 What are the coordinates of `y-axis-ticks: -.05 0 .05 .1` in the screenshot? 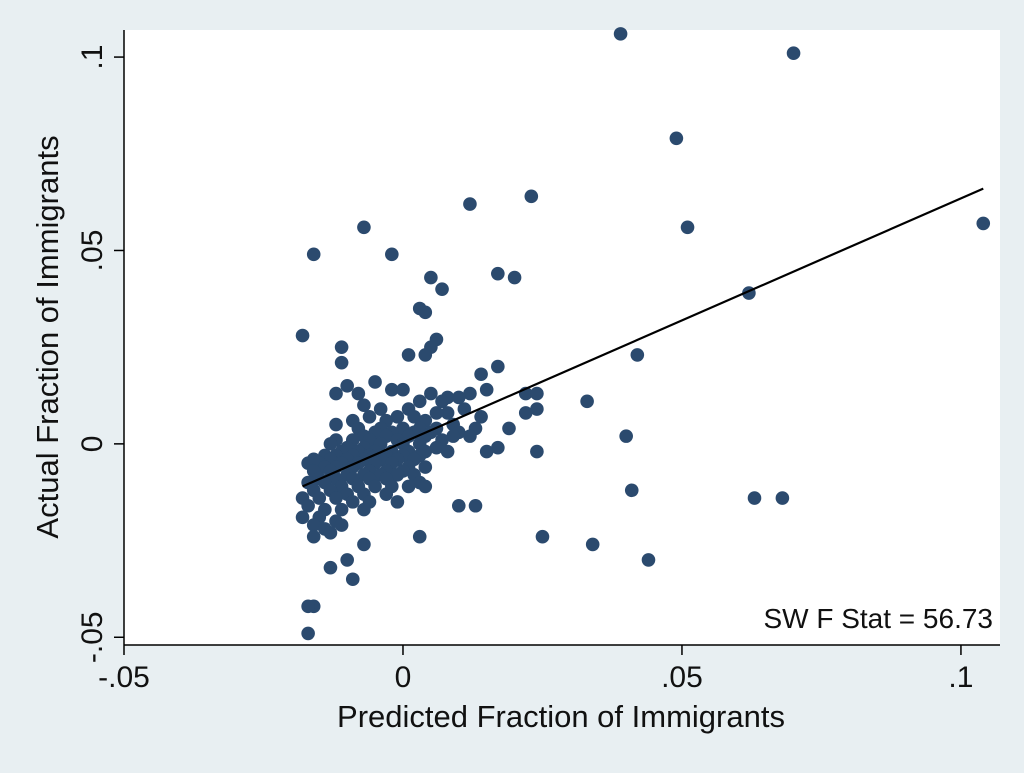 It's located at (100, 354).